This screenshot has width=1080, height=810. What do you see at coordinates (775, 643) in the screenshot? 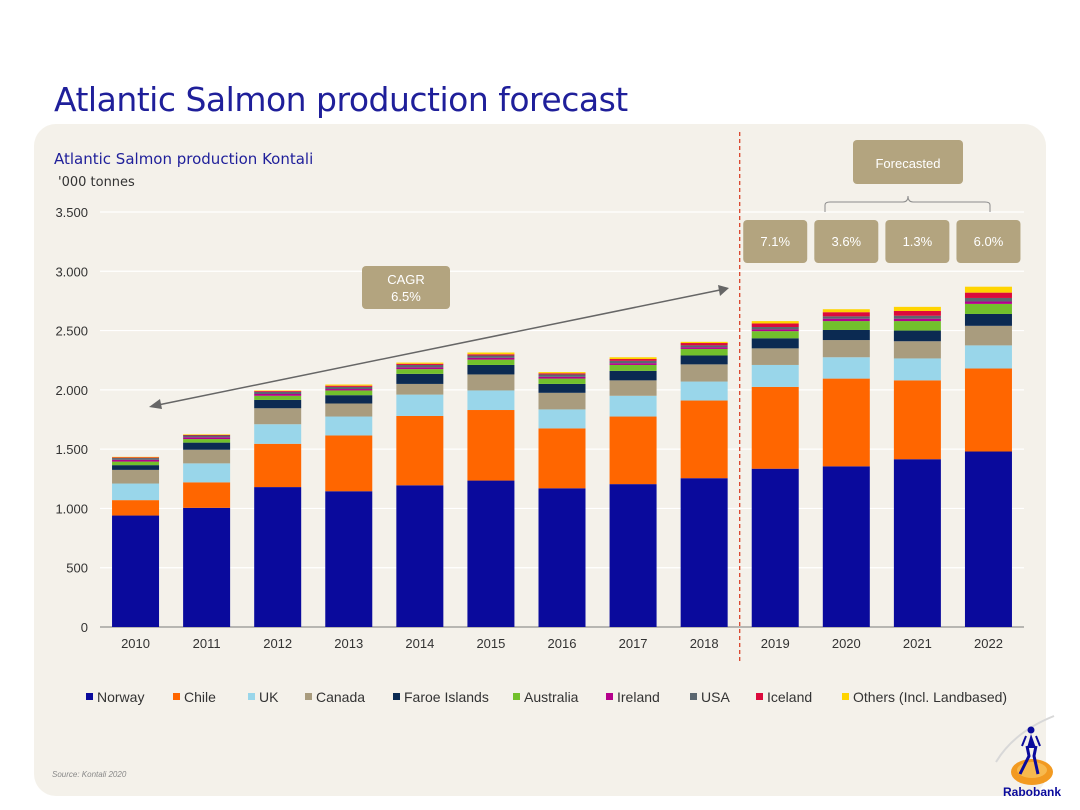
I see `x-tick-label: 2019` at bounding box center [775, 643].